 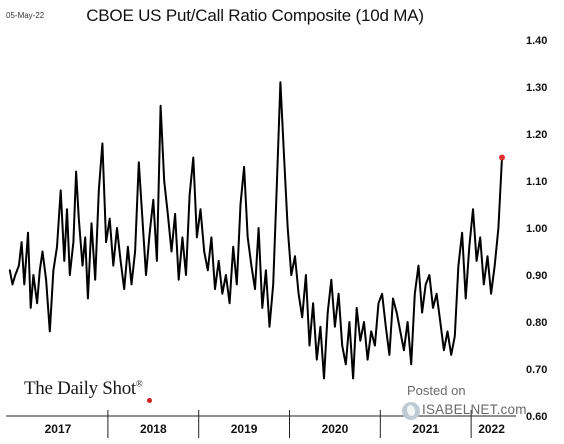 I want to click on y-axis: 1.40 1.30 1.20 1.10 1.00 0.90 0.80 0.70 0.60, so click(x=536, y=229).